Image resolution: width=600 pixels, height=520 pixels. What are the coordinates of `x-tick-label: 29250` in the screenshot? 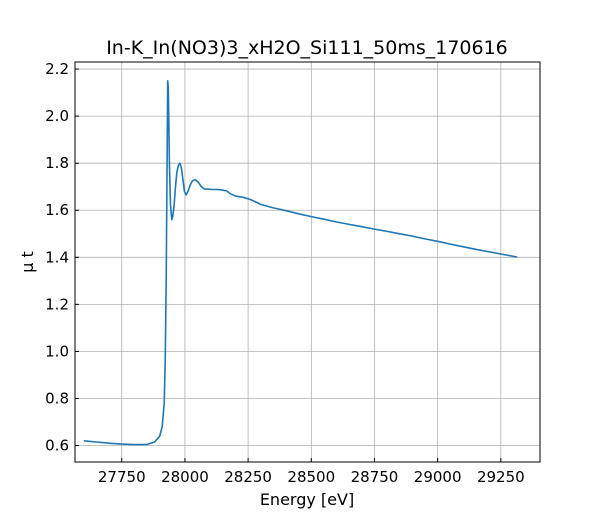 It's located at (501, 477).